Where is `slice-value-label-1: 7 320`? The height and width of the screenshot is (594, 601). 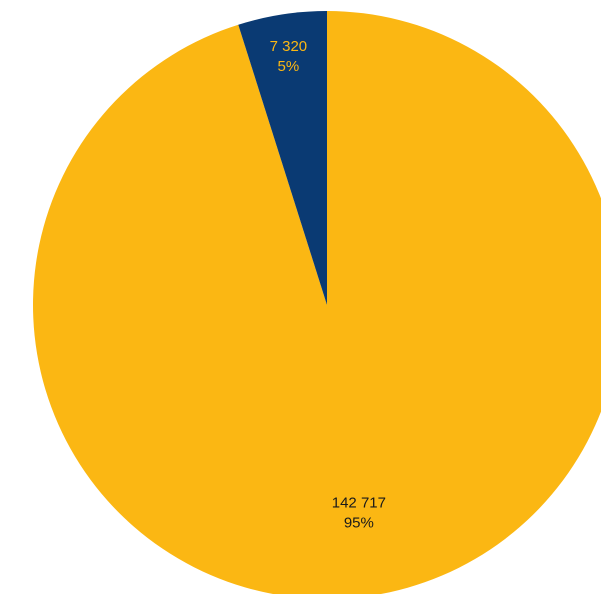 slice-value-label-1: 7 320 is located at coordinates (289, 46).